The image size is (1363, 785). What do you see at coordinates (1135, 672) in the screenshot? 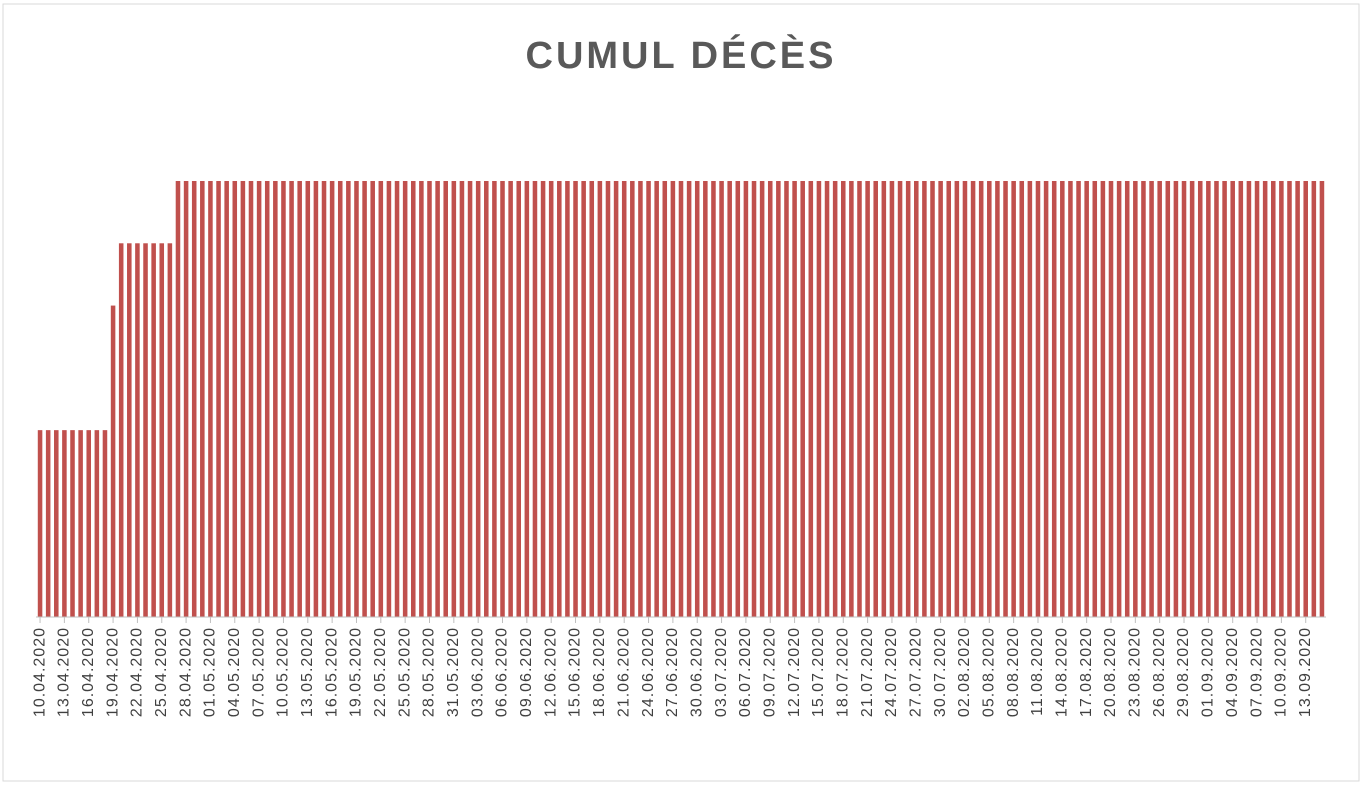
I see `x-tick-label: 23.08.2020` at bounding box center [1135, 672].